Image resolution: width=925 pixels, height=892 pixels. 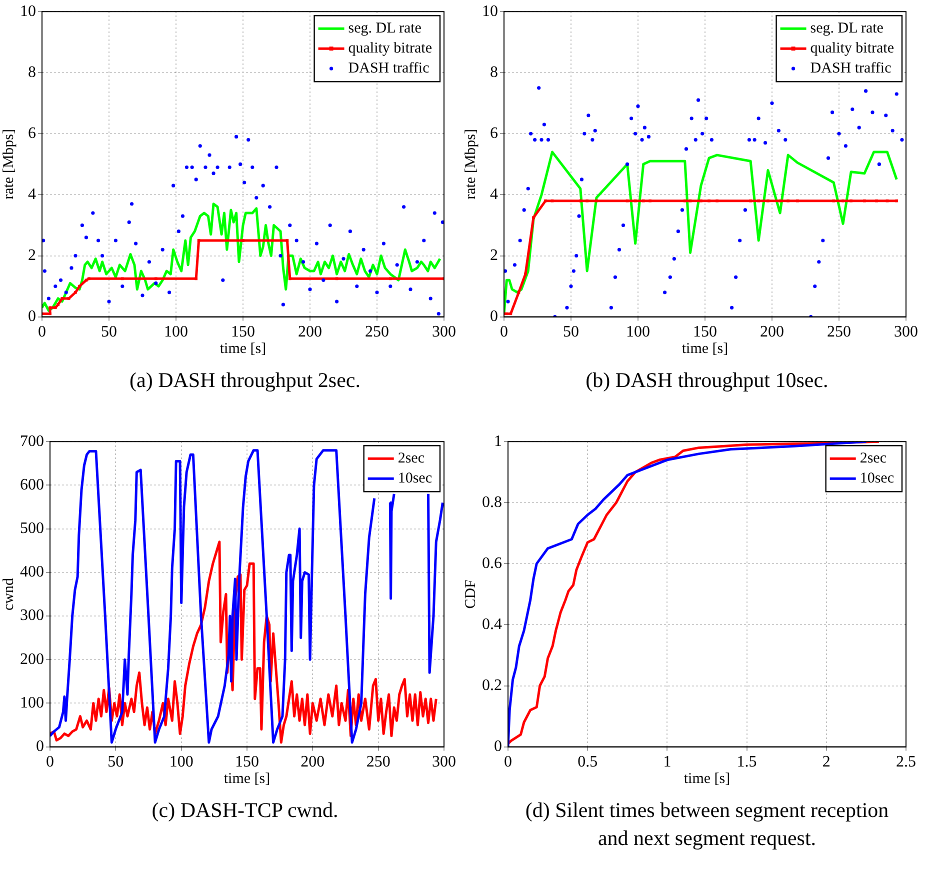 What do you see at coordinates (746, 762) in the screenshot?
I see `x-tick-label: 1.5` at bounding box center [746, 762].